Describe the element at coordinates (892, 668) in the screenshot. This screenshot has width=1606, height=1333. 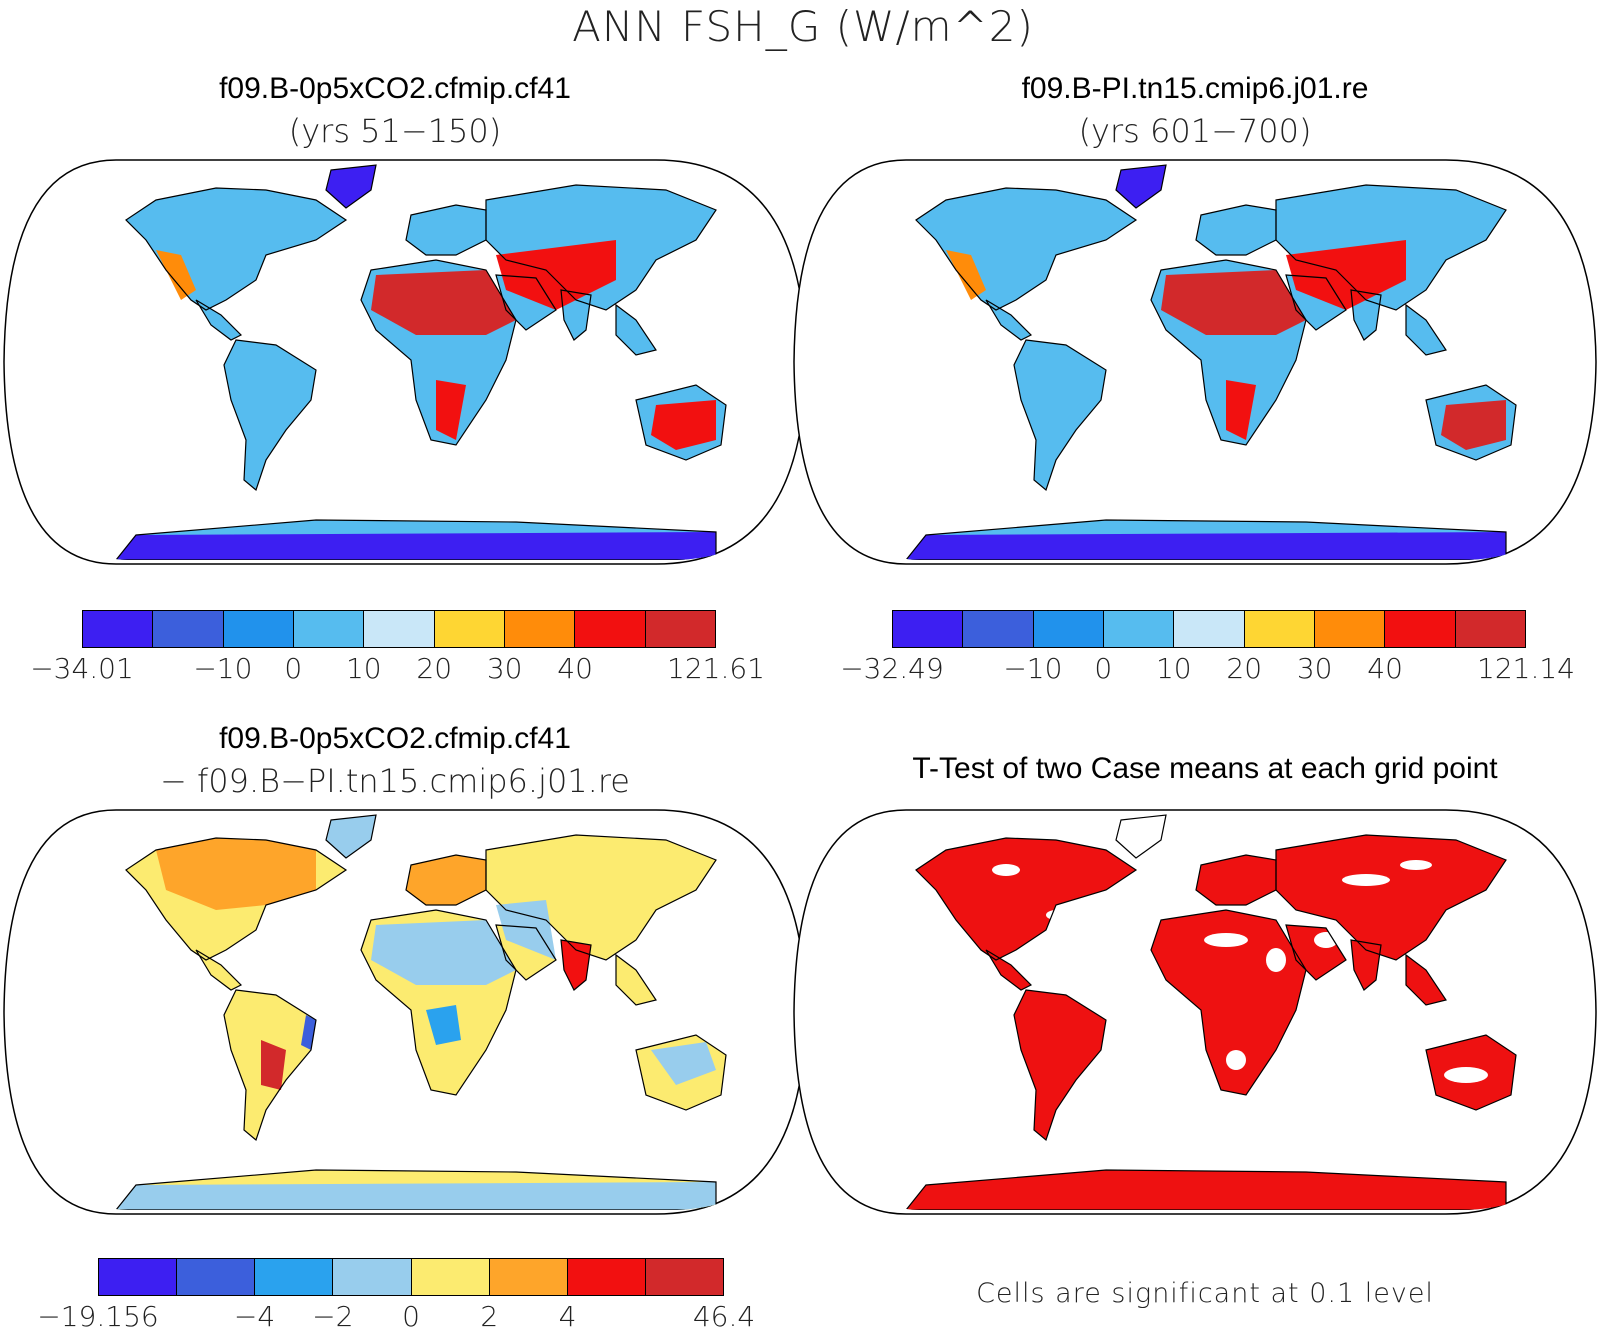
I see `colorbar-tick-label: −32.49` at that location.